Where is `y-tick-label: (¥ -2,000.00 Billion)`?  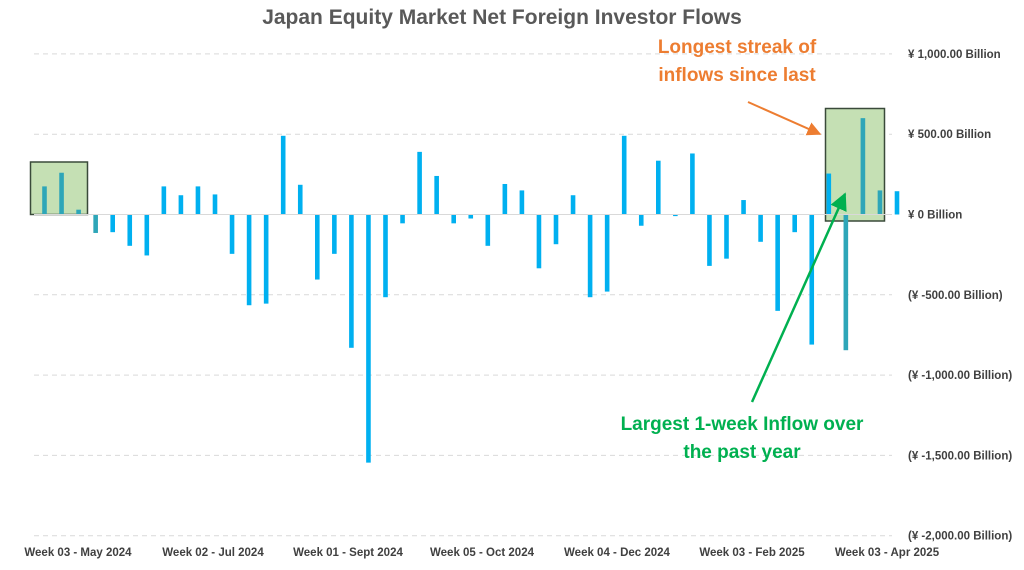
y-tick-label: (¥ -2,000.00 Billion) is located at coordinates (960, 537).